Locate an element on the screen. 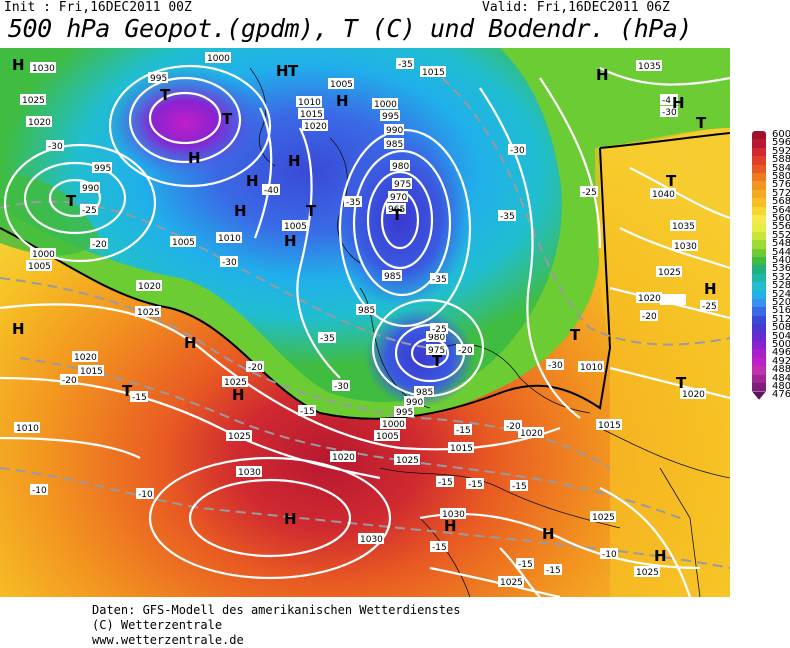  legend-label: 588 is located at coordinates (781, 160).